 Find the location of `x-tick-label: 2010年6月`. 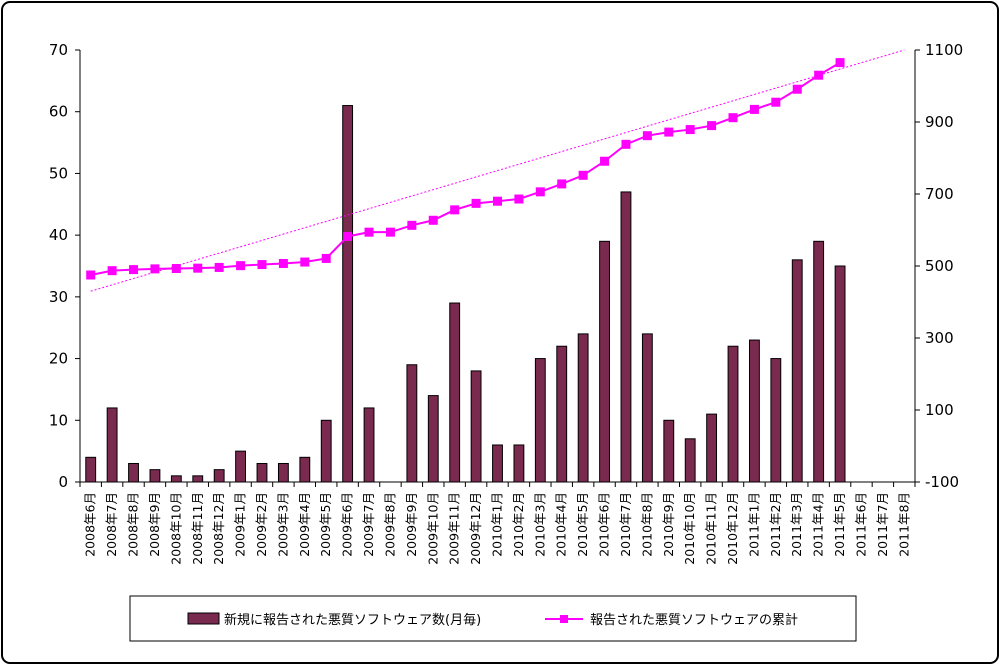

x-tick-label: 2010年6月 is located at coordinates (604, 524).